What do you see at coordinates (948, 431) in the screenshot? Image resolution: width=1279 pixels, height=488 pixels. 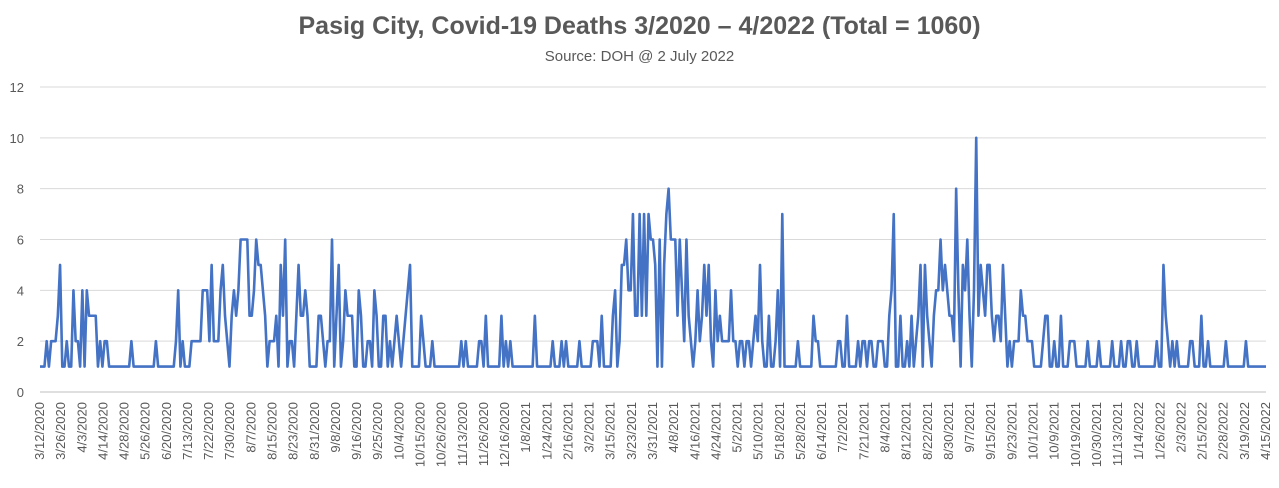 I see `x-tick-label: 8/30/2021` at bounding box center [948, 431].